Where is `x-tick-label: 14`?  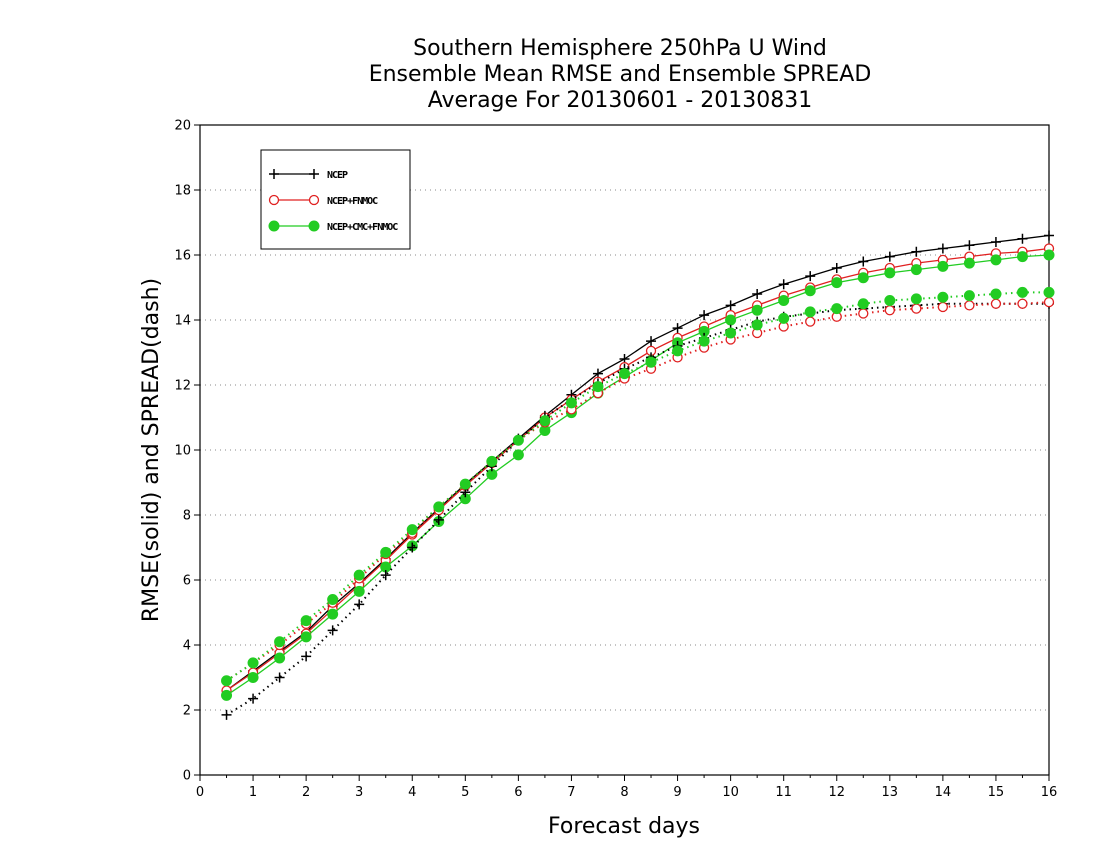
x-tick-label: 14 is located at coordinates (943, 792).